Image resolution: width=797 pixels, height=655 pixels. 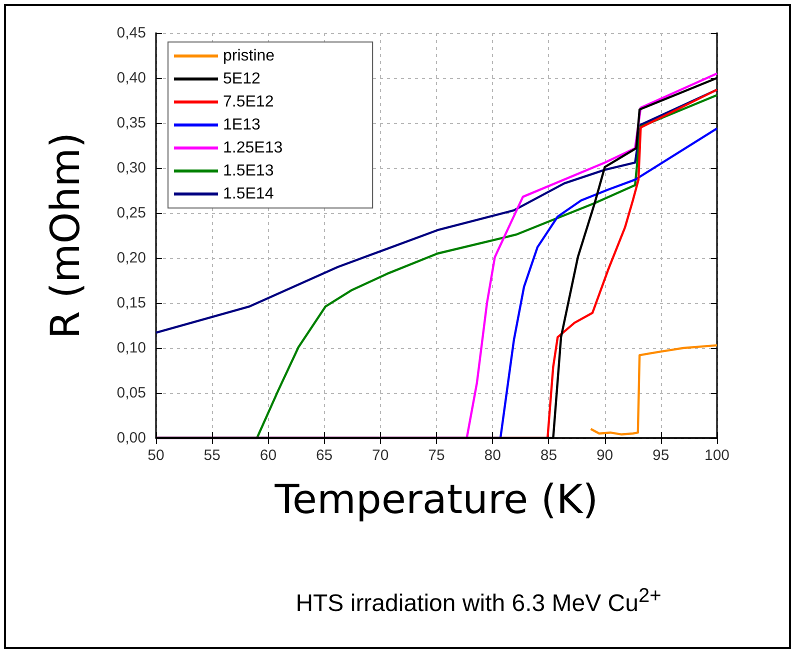 What do you see at coordinates (478, 601) in the screenshot?
I see `text: HTS irradiation with 6.3 MeV Cu$^{2+}$` at bounding box center [478, 601].